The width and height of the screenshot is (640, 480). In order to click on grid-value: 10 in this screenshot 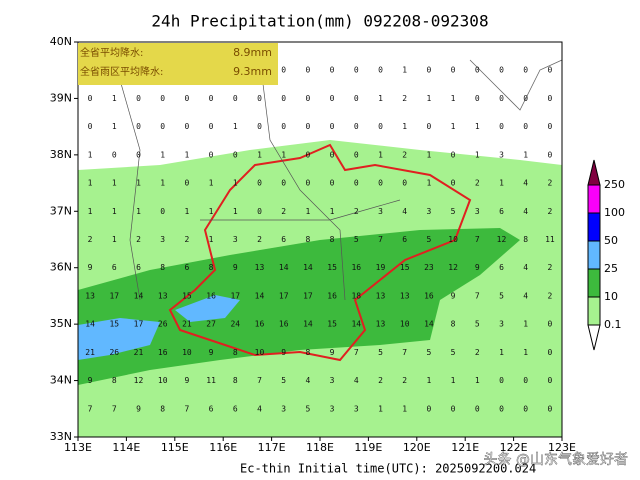, I will do `click(260, 352)`.